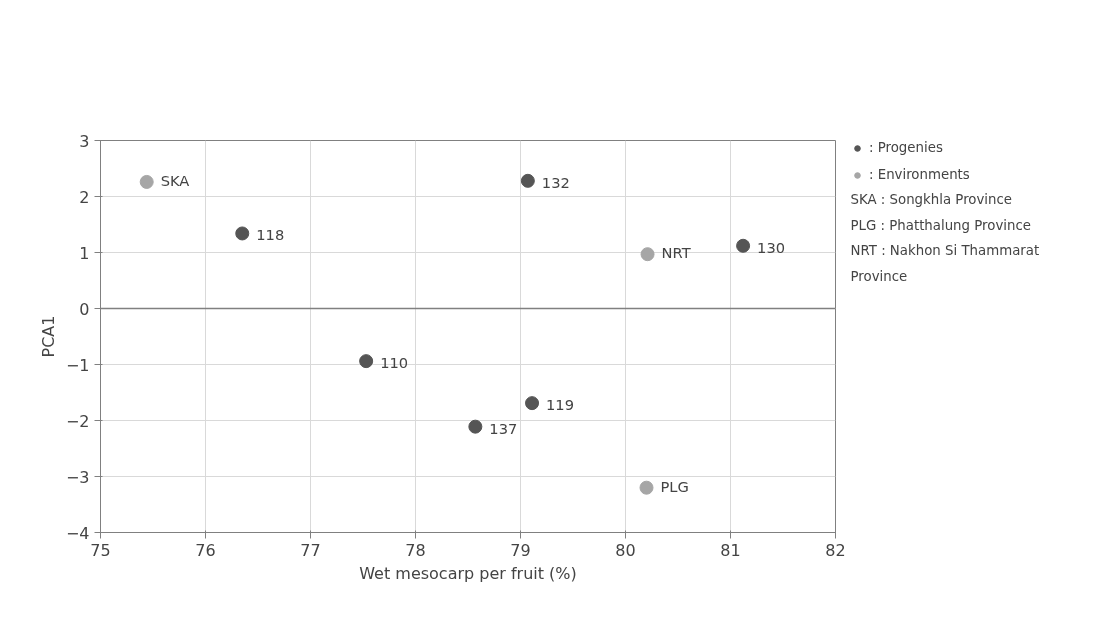  I want to click on annotation: NRT, so click(676, 253).